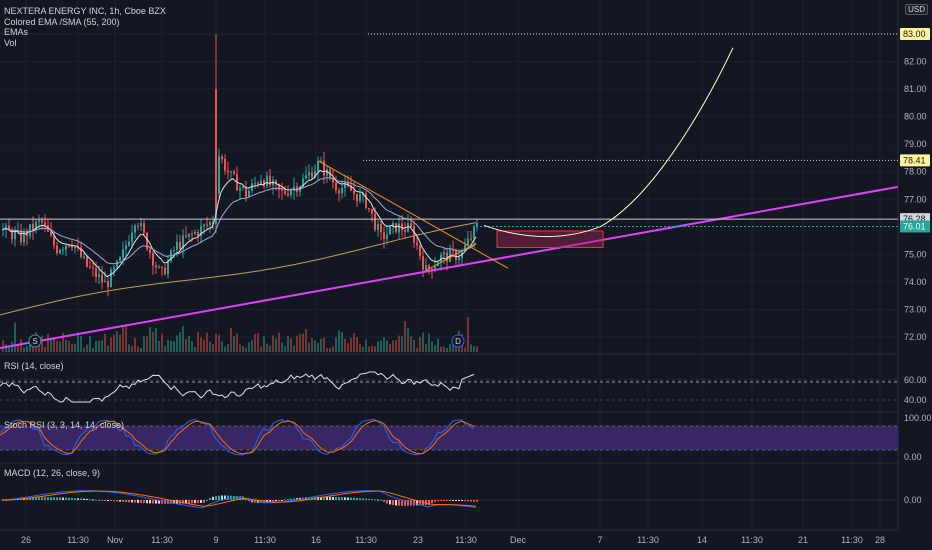  I want to click on marker-d: D, so click(458, 341).